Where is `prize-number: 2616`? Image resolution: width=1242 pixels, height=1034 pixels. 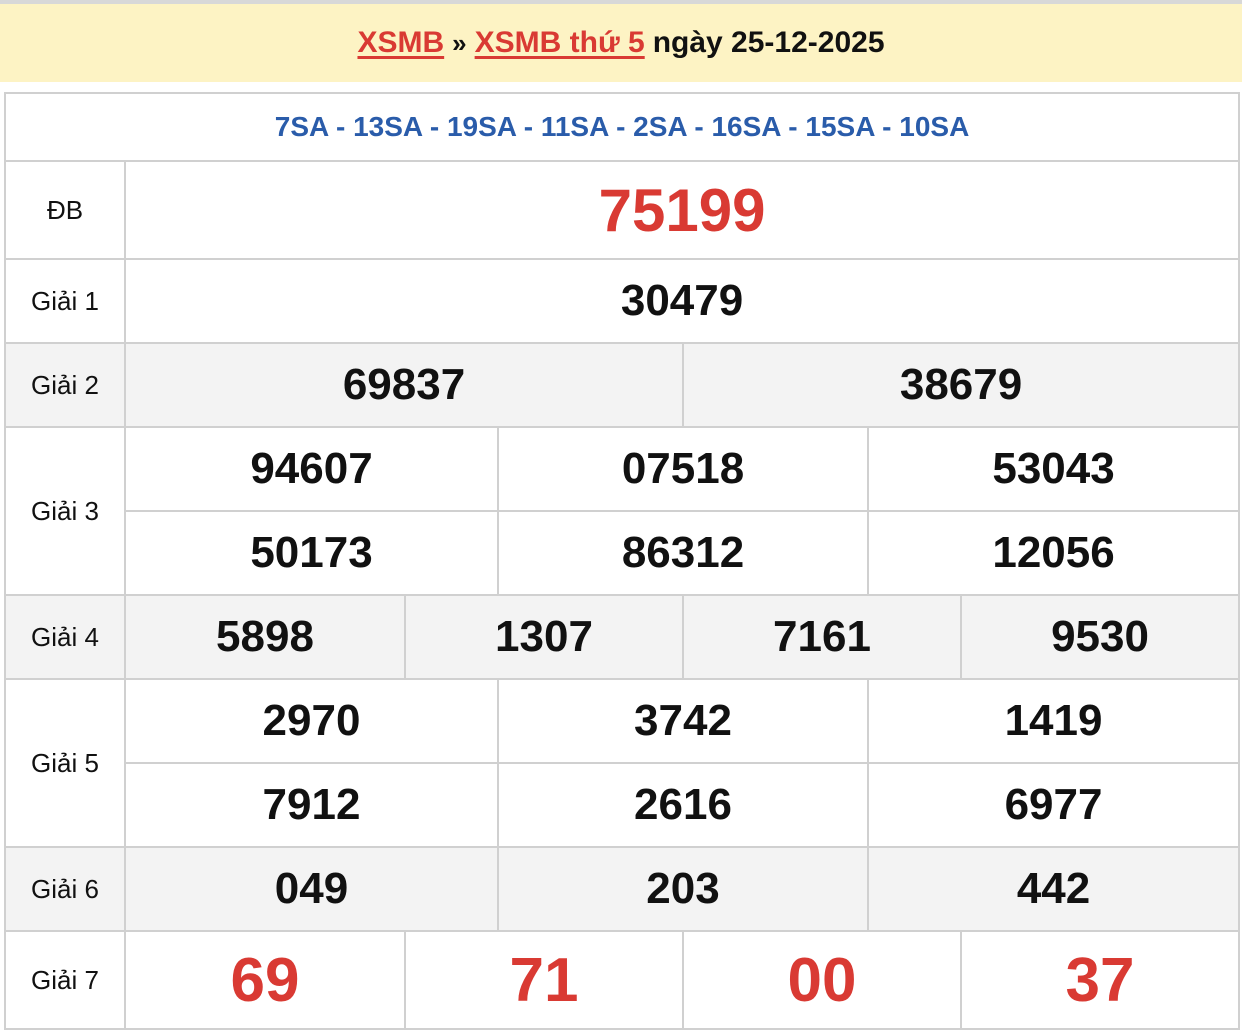 prize-number: 2616 is located at coordinates (683, 805).